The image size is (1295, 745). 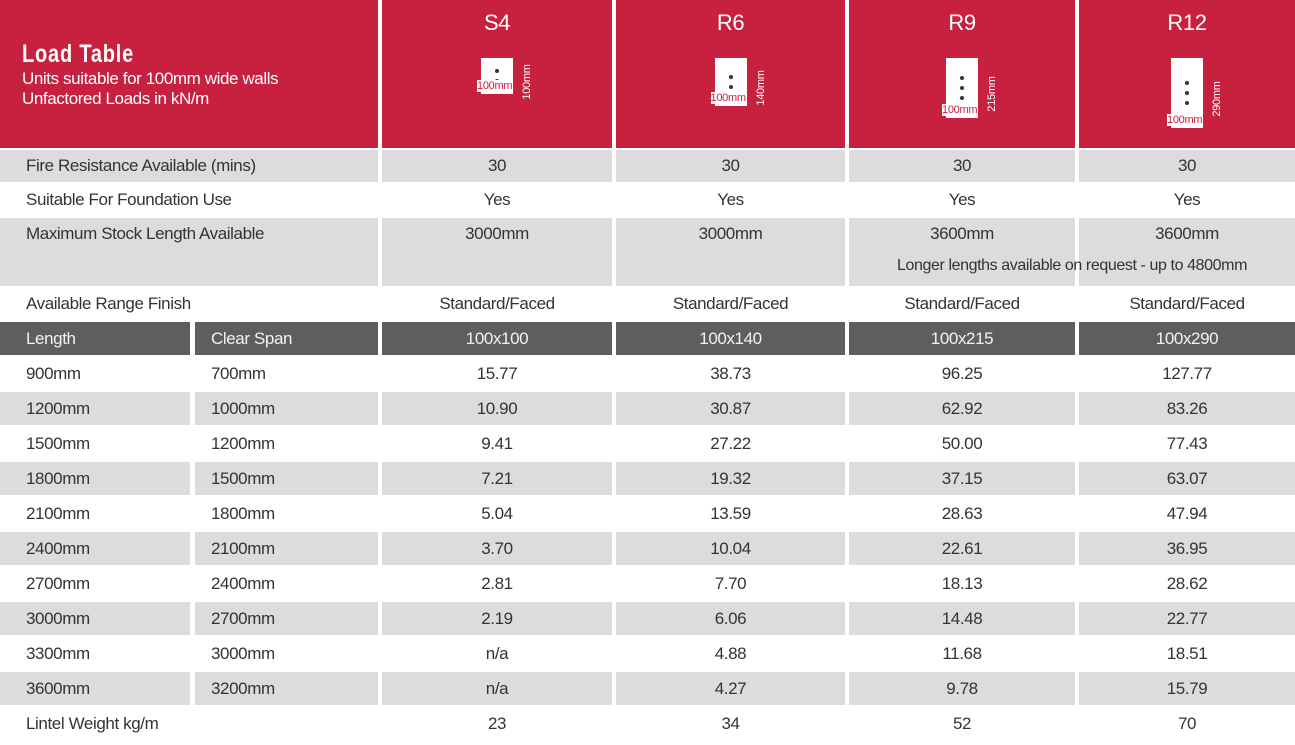 What do you see at coordinates (286, 548) in the screenshot?
I see `span-cell: 2100mm` at bounding box center [286, 548].